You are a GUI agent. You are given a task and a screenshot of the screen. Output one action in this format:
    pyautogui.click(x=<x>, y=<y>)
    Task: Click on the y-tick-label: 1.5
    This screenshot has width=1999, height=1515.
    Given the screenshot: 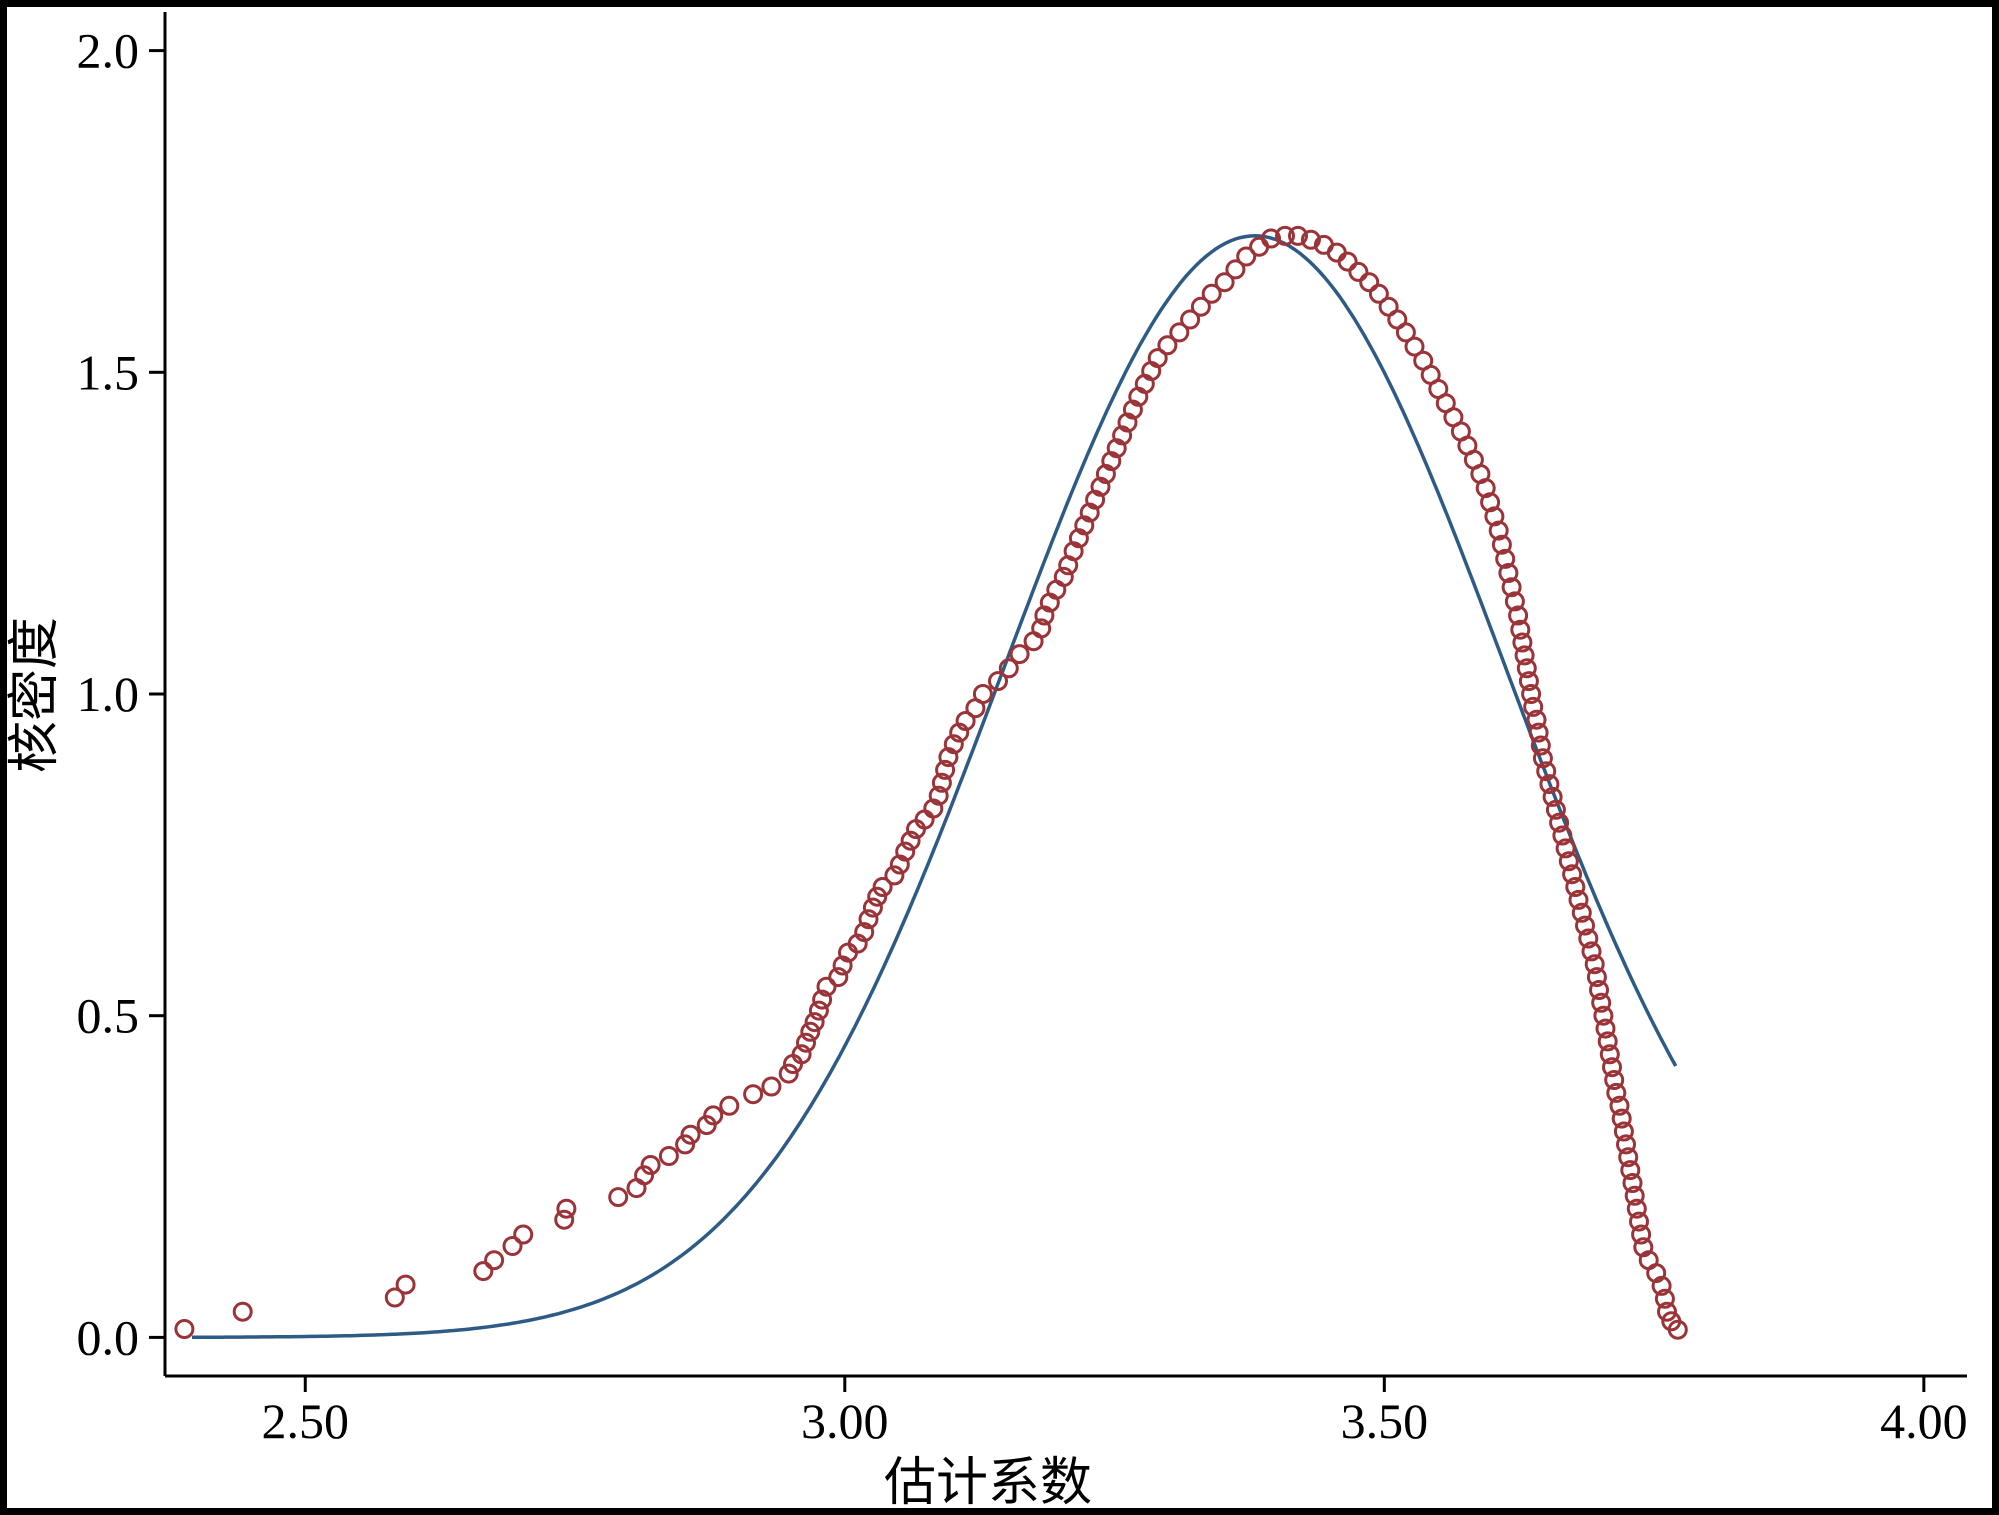 What is the action you would take?
    pyautogui.click(x=108, y=372)
    